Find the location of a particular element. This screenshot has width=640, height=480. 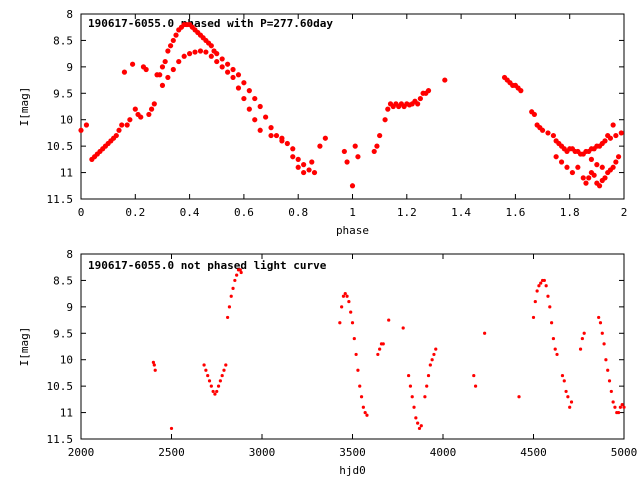

phased-xtick-label: 1.4 is located at coordinates (461, 212).